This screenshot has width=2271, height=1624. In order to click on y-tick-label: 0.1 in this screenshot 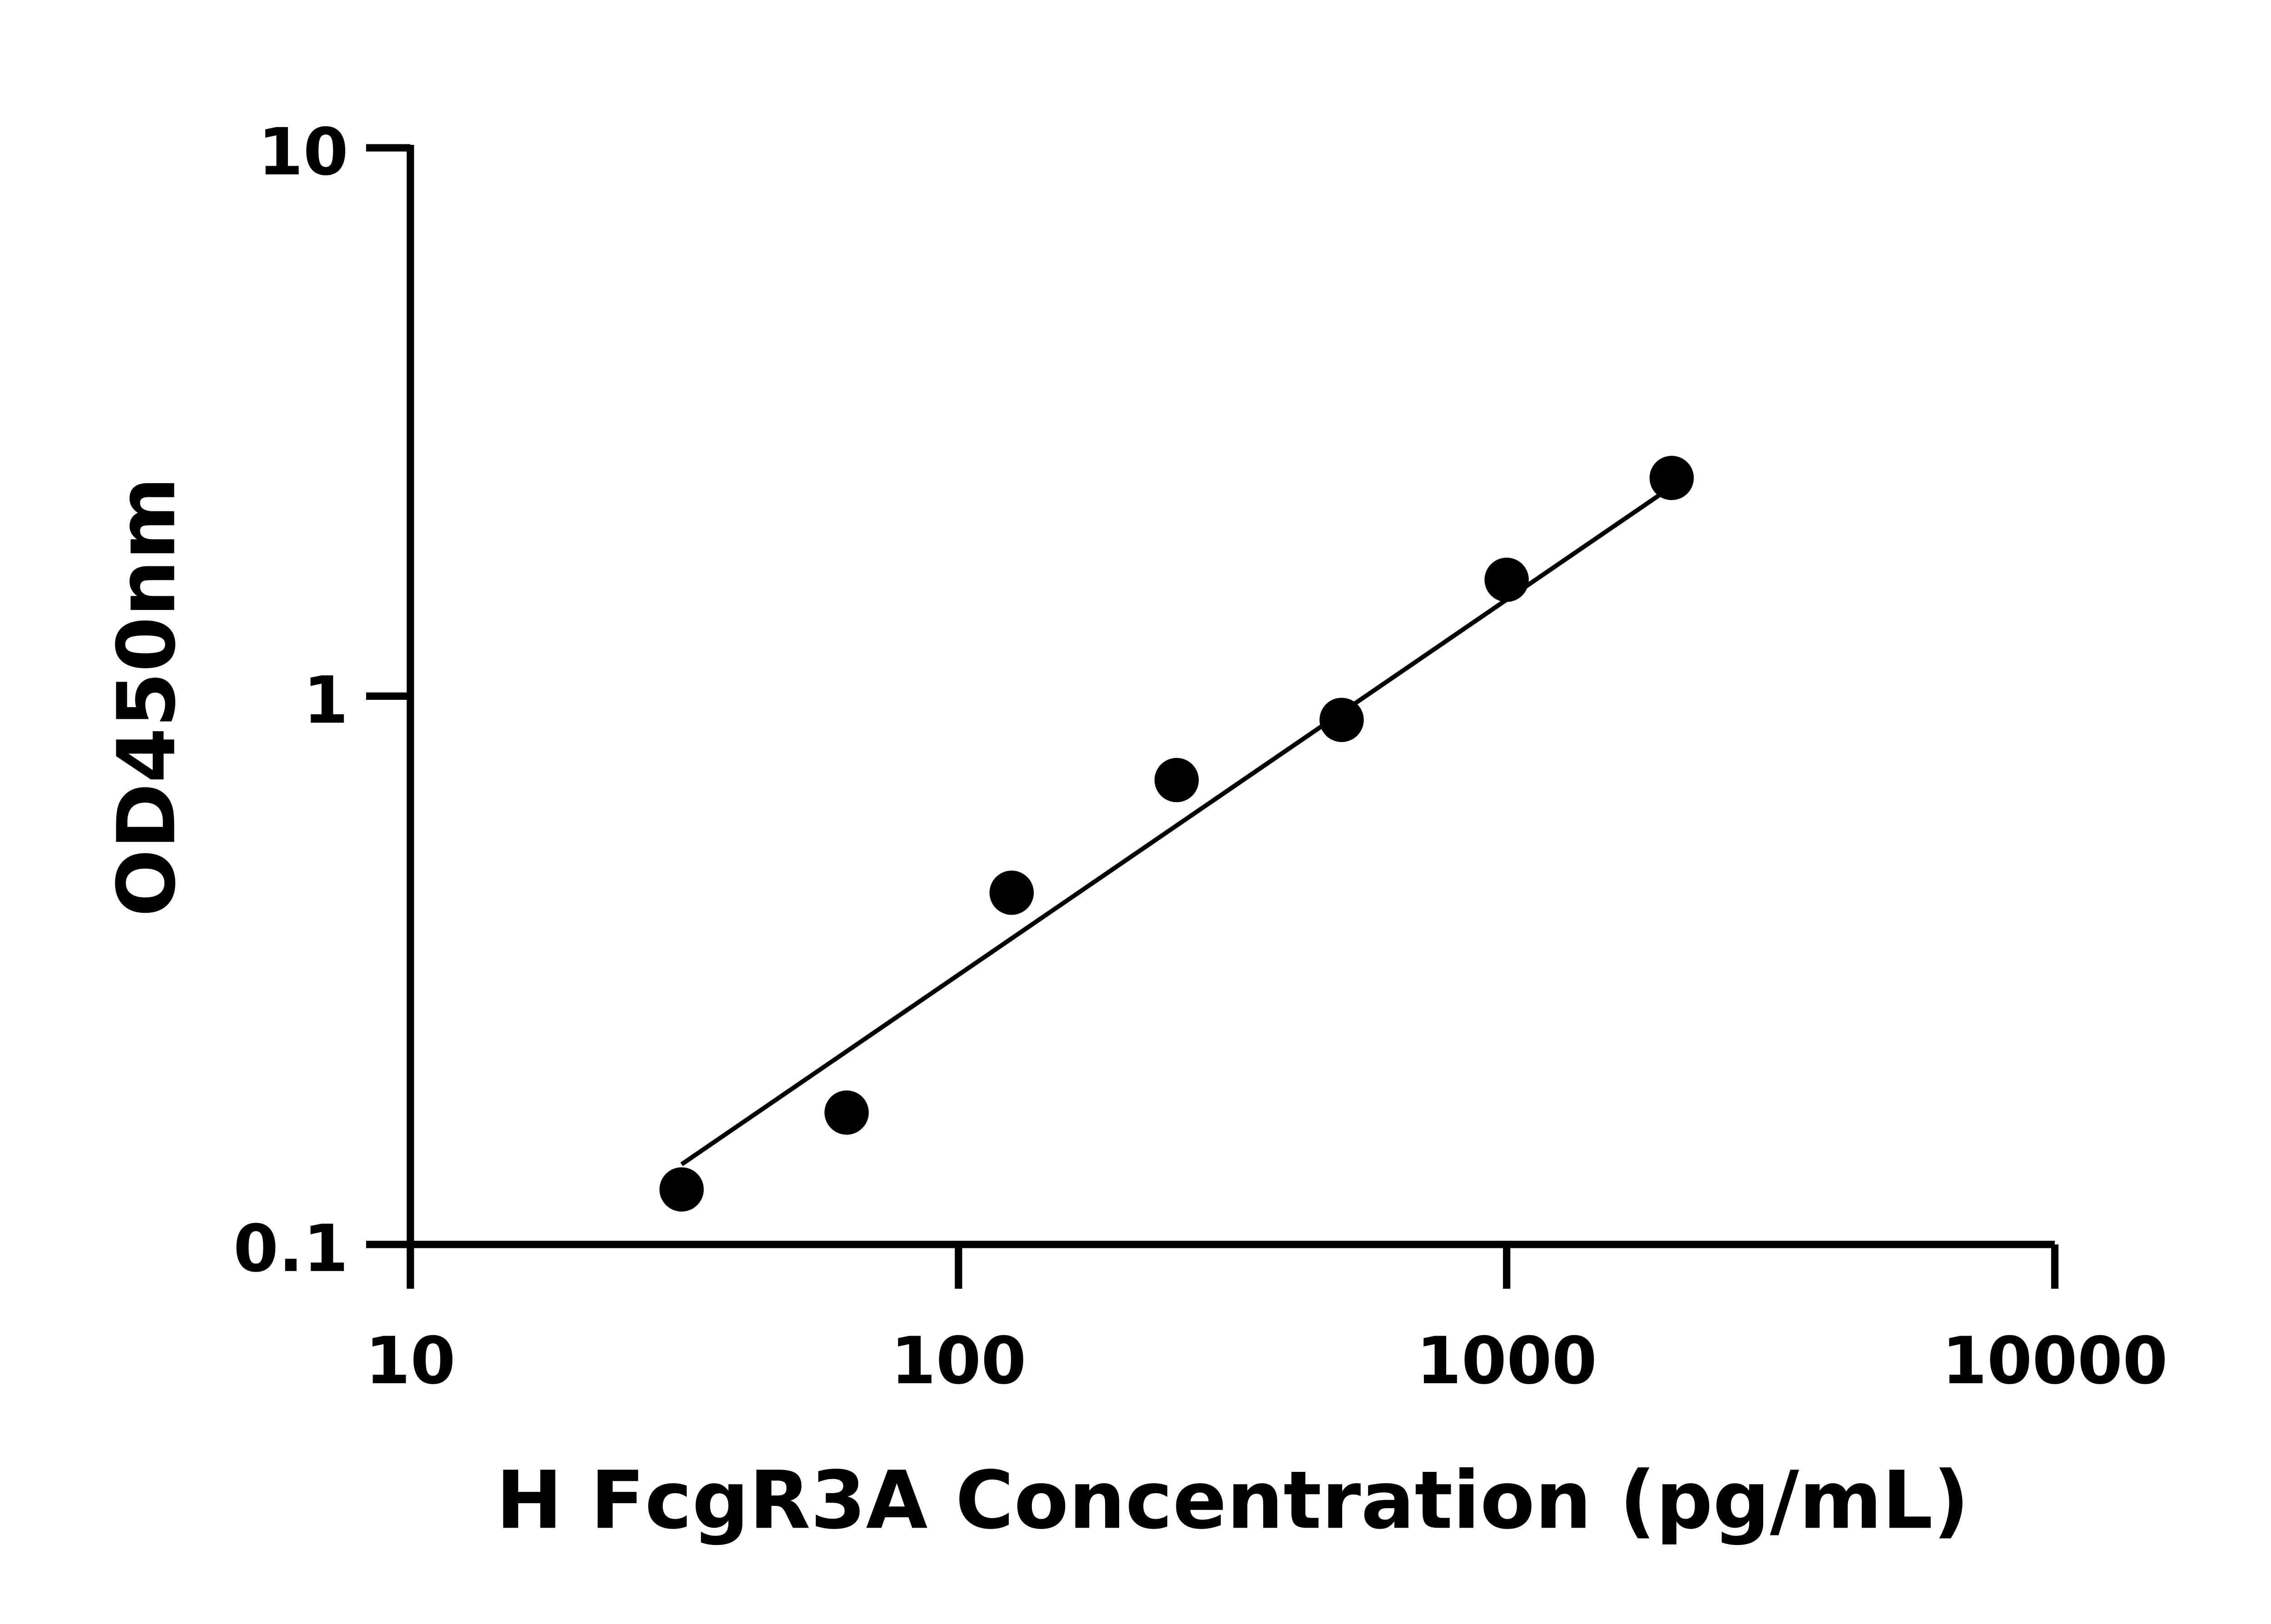, I will do `click(290, 1249)`.